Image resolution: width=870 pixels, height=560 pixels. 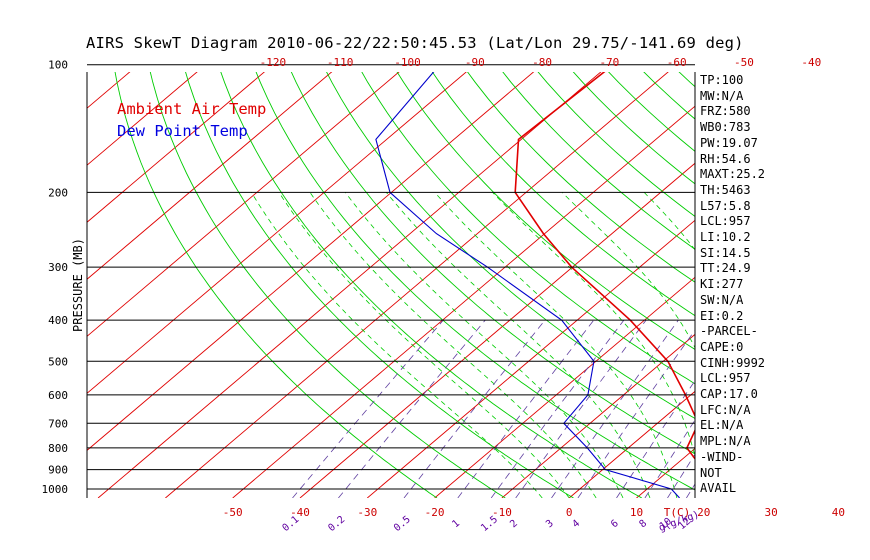 I want to click on index-item: -WIND-, so click(x=722, y=456).